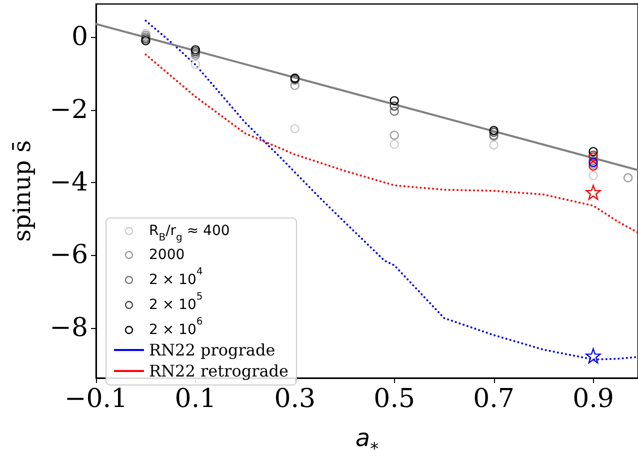 The width and height of the screenshot is (638, 463). Describe the element at coordinates (367, 442) in the screenshot. I see `x-axis-title: a*` at that location.